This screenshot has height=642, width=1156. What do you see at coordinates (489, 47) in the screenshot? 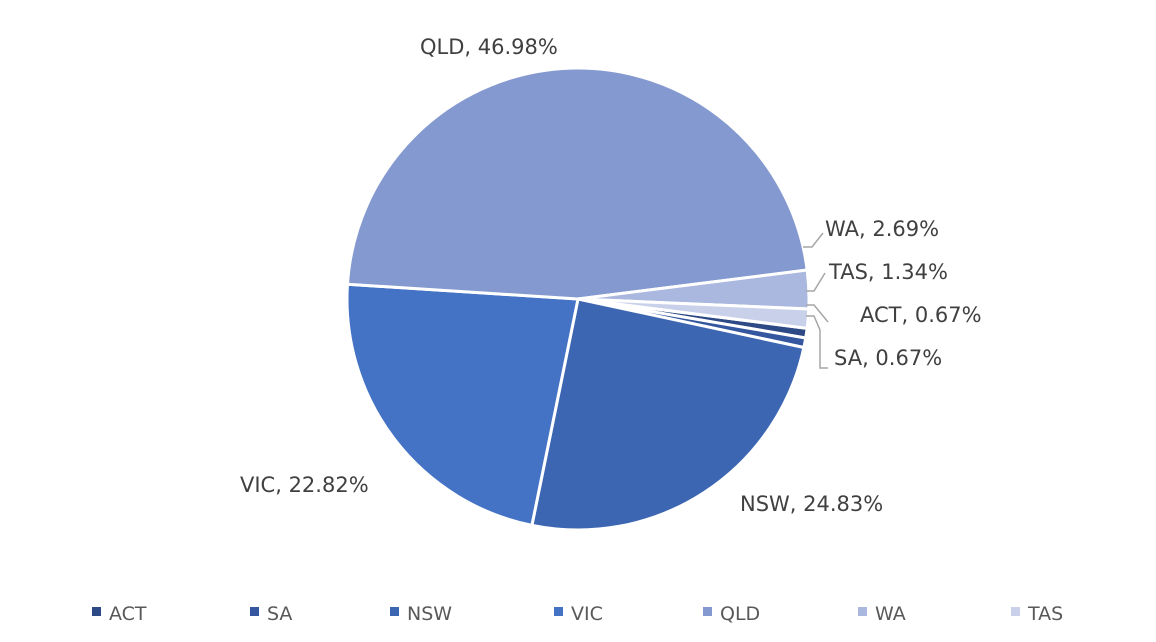
I see `data-label-qld: QLD, 46.98%` at bounding box center [489, 47].